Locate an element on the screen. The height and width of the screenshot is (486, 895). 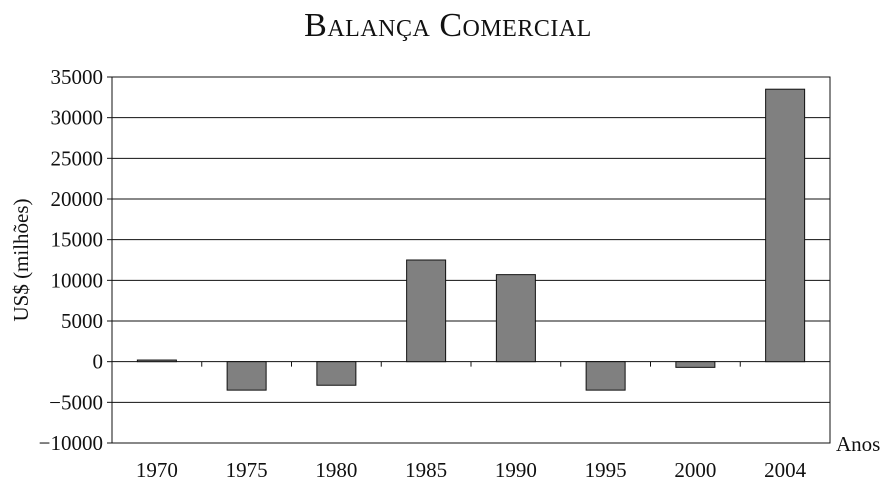
y-tick-label: −10000 is located at coordinates (71, 443).